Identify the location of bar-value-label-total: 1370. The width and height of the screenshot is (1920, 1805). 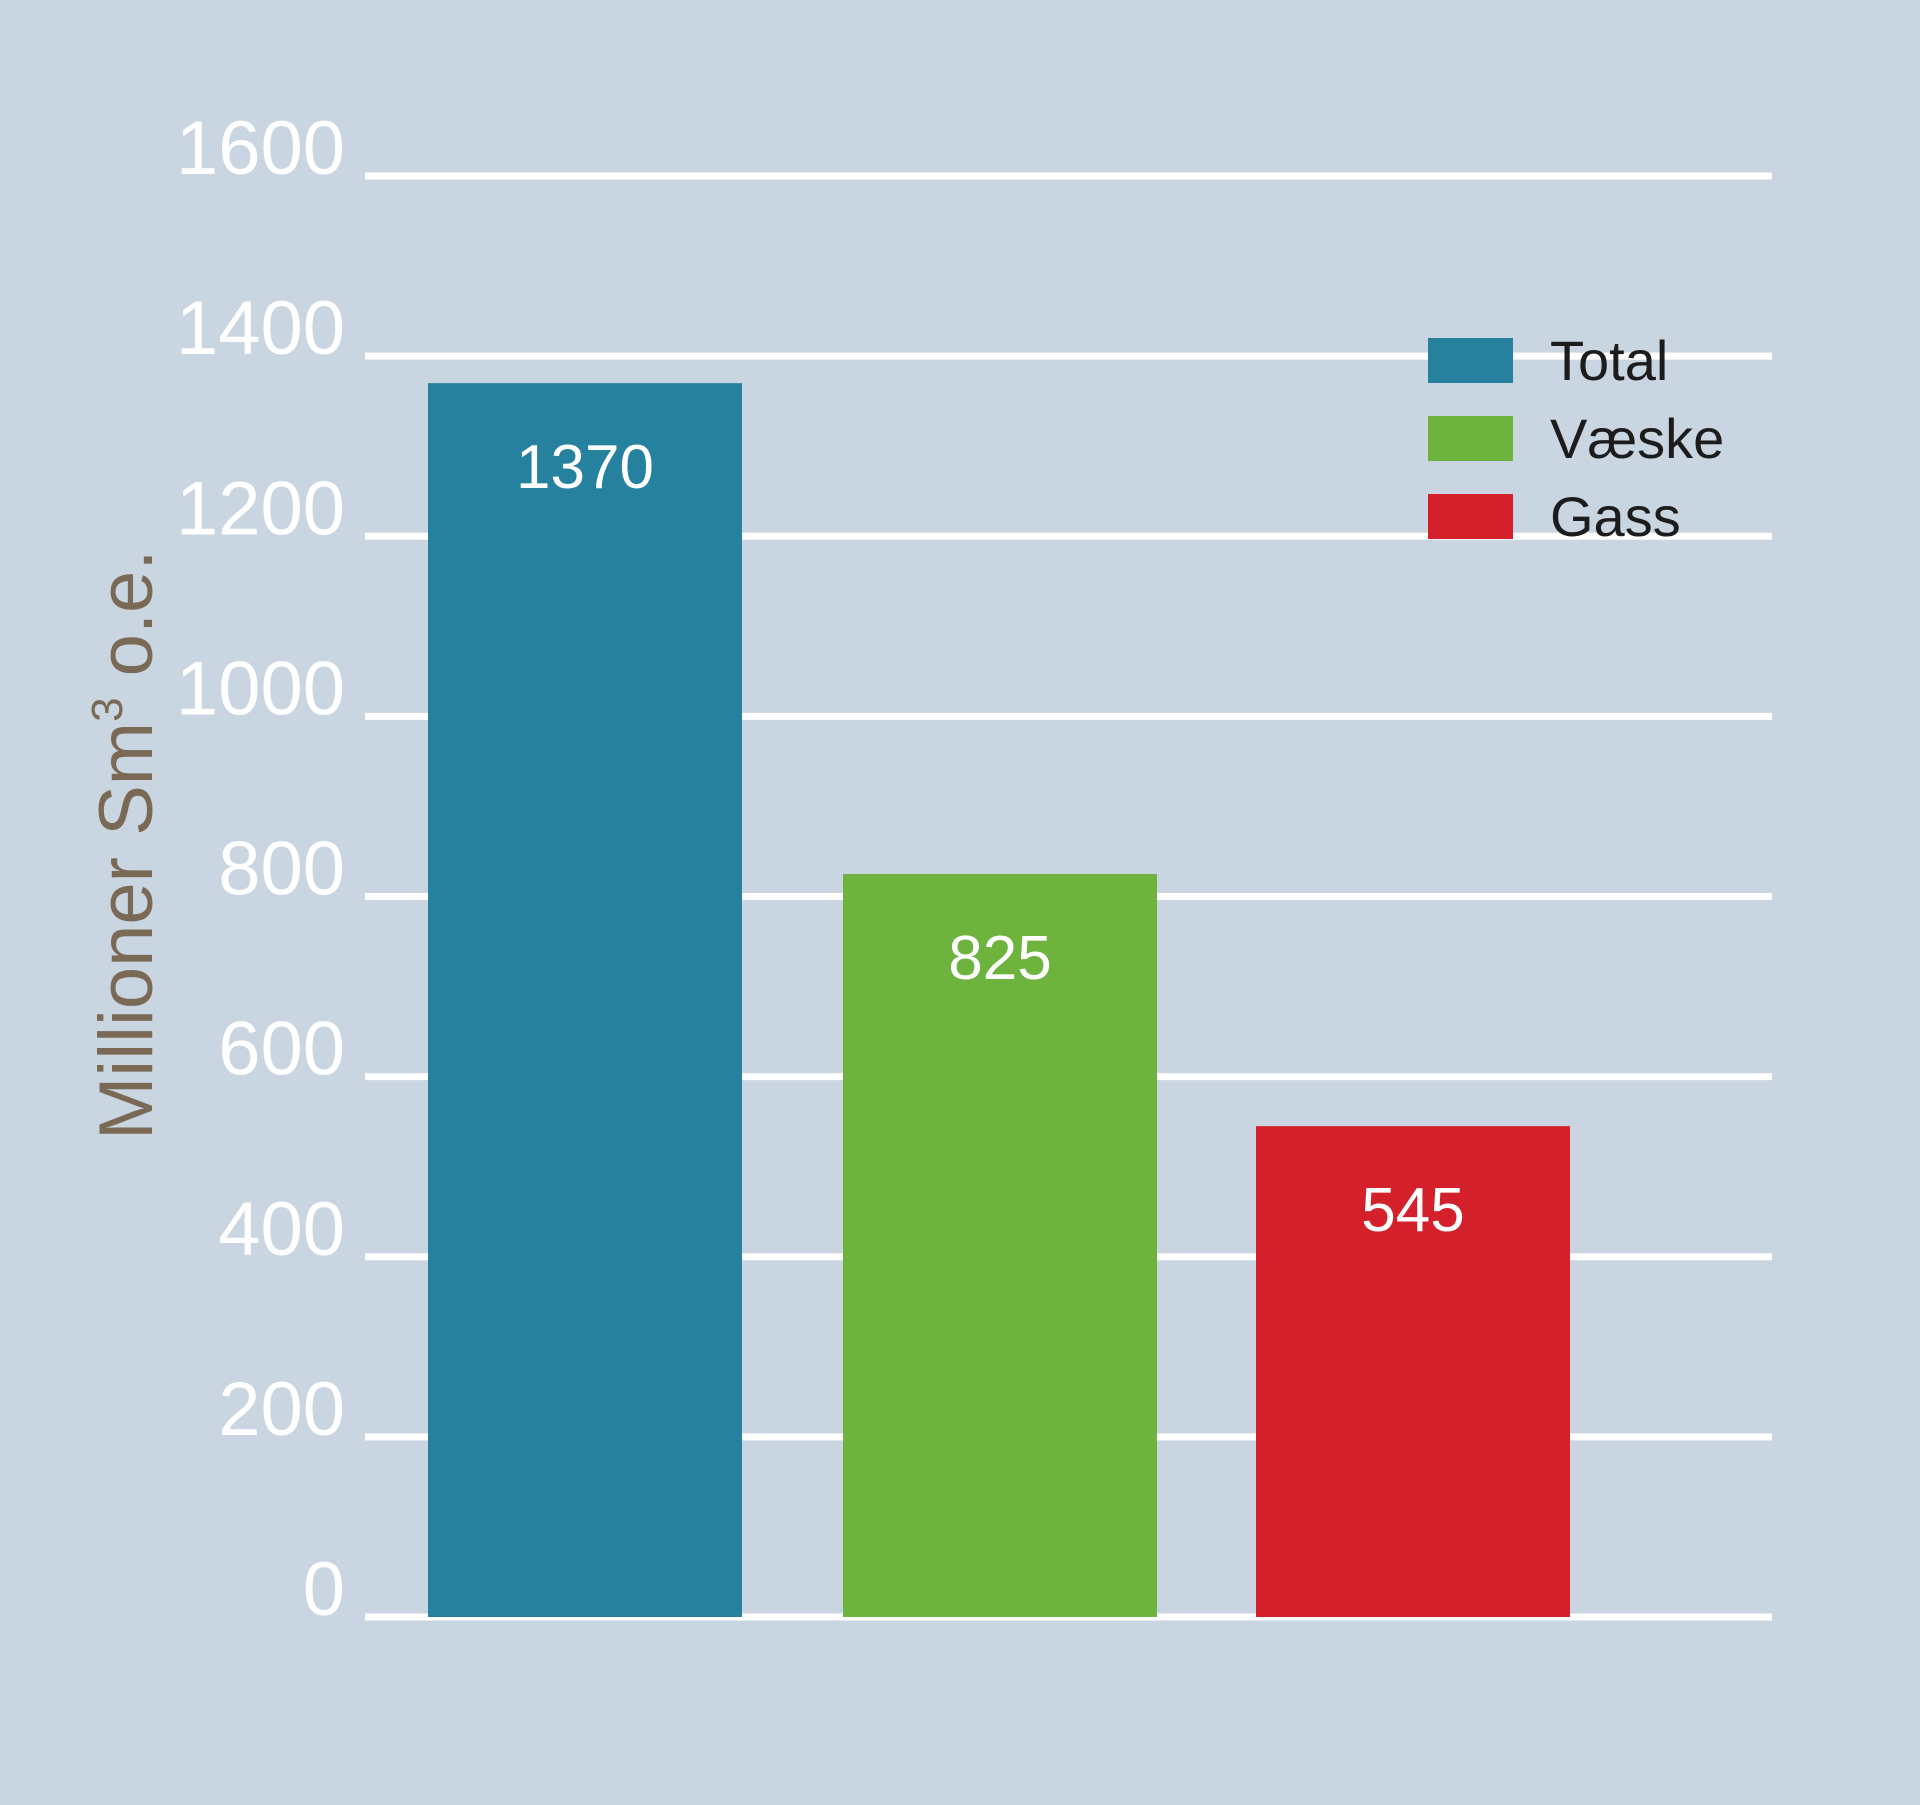
(585, 467).